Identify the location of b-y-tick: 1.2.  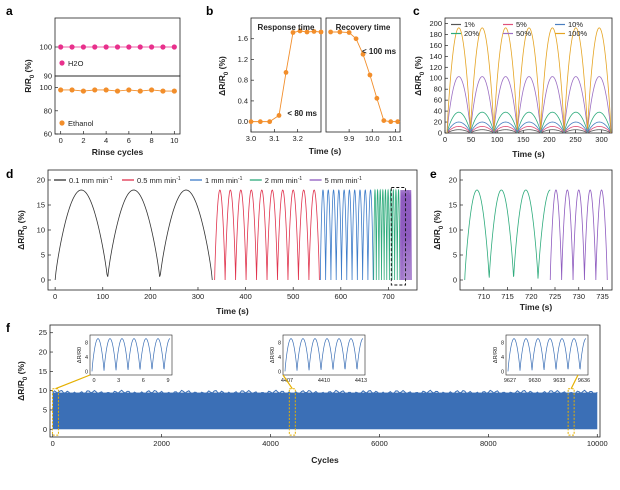
(243, 59).